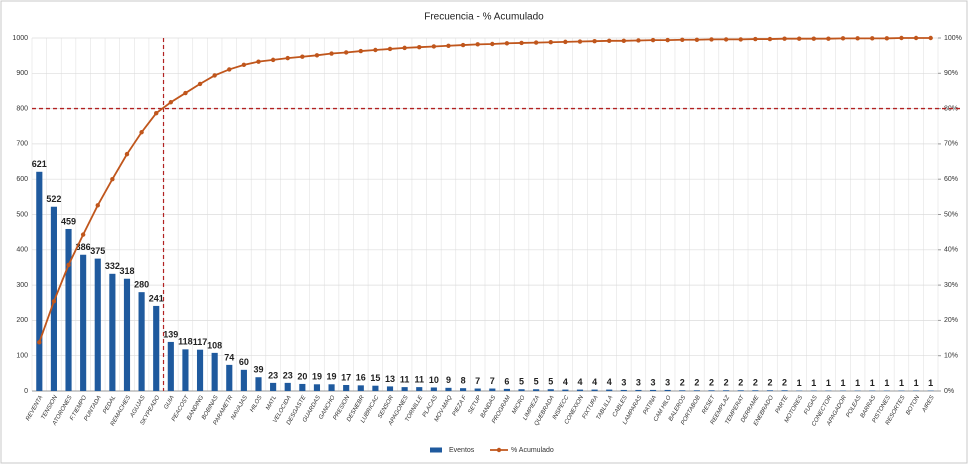 The height and width of the screenshot is (465, 970). I want to click on y2-tick-label: 60%, so click(951, 179).